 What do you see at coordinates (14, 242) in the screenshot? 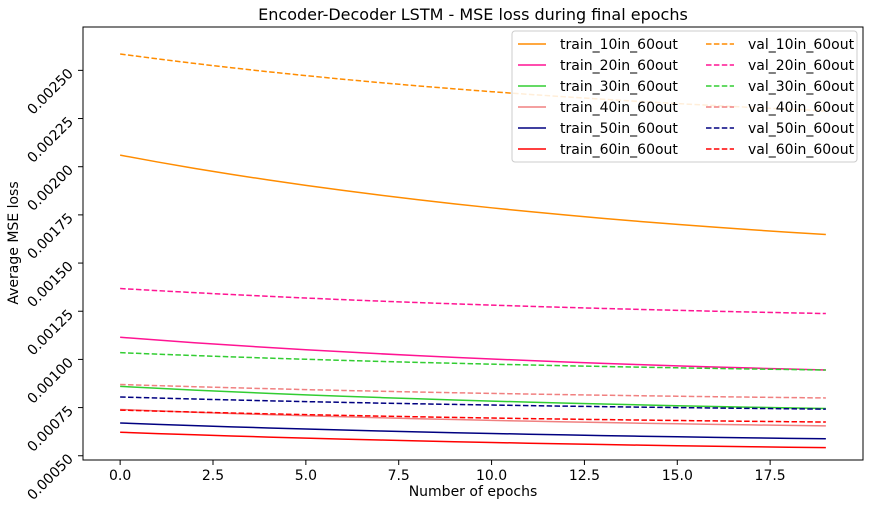
I see `y-axis-label: Average MSE loss` at bounding box center [14, 242].